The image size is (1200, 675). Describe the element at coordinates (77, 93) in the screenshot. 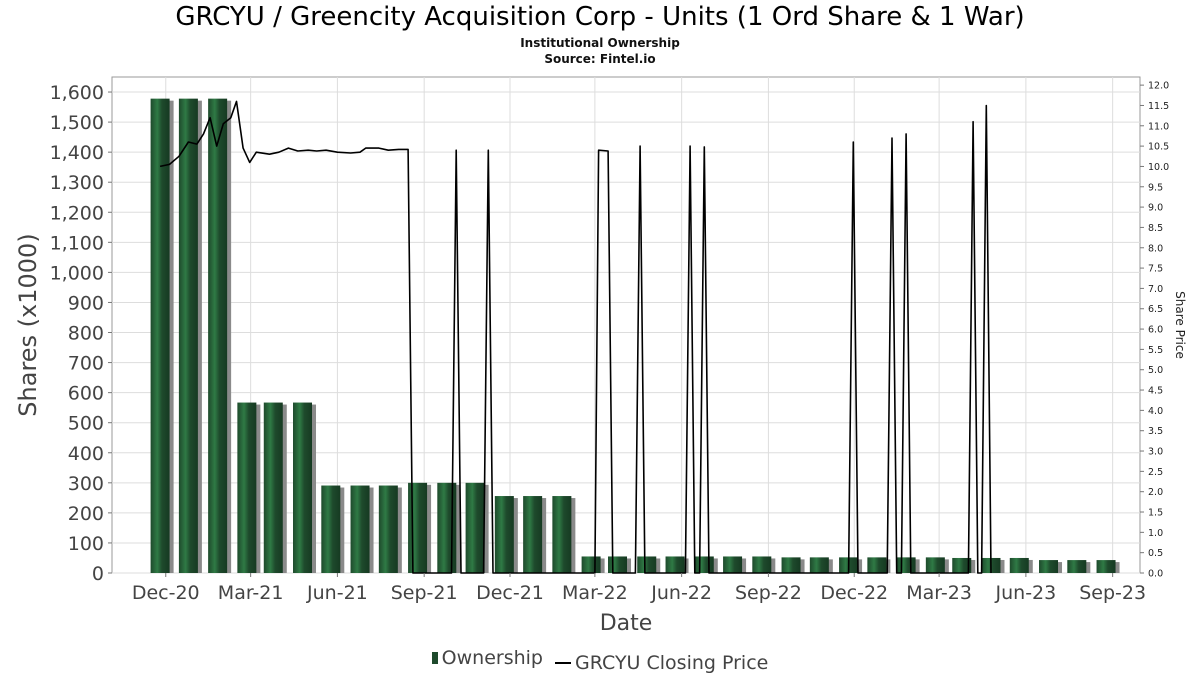

I see `y-tick-label: 1,600` at that location.